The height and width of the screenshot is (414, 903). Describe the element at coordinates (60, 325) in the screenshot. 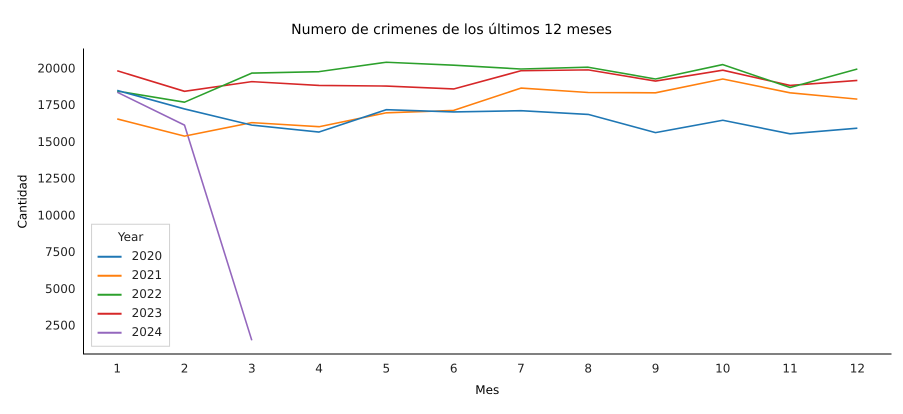

I see `y-tick-label: 2500` at that location.